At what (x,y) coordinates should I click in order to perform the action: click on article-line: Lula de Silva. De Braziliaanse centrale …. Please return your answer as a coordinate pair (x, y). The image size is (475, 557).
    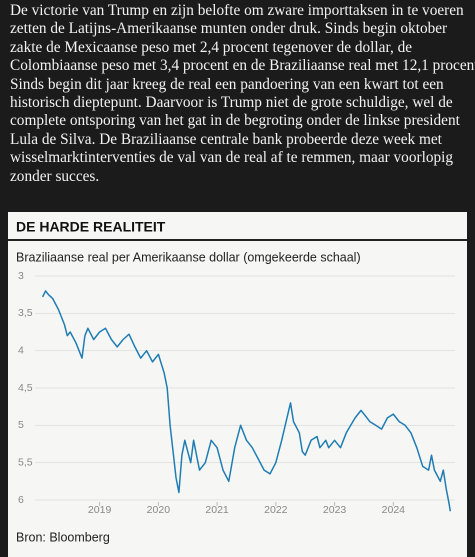
    Looking at the image, I should click on (226, 139).